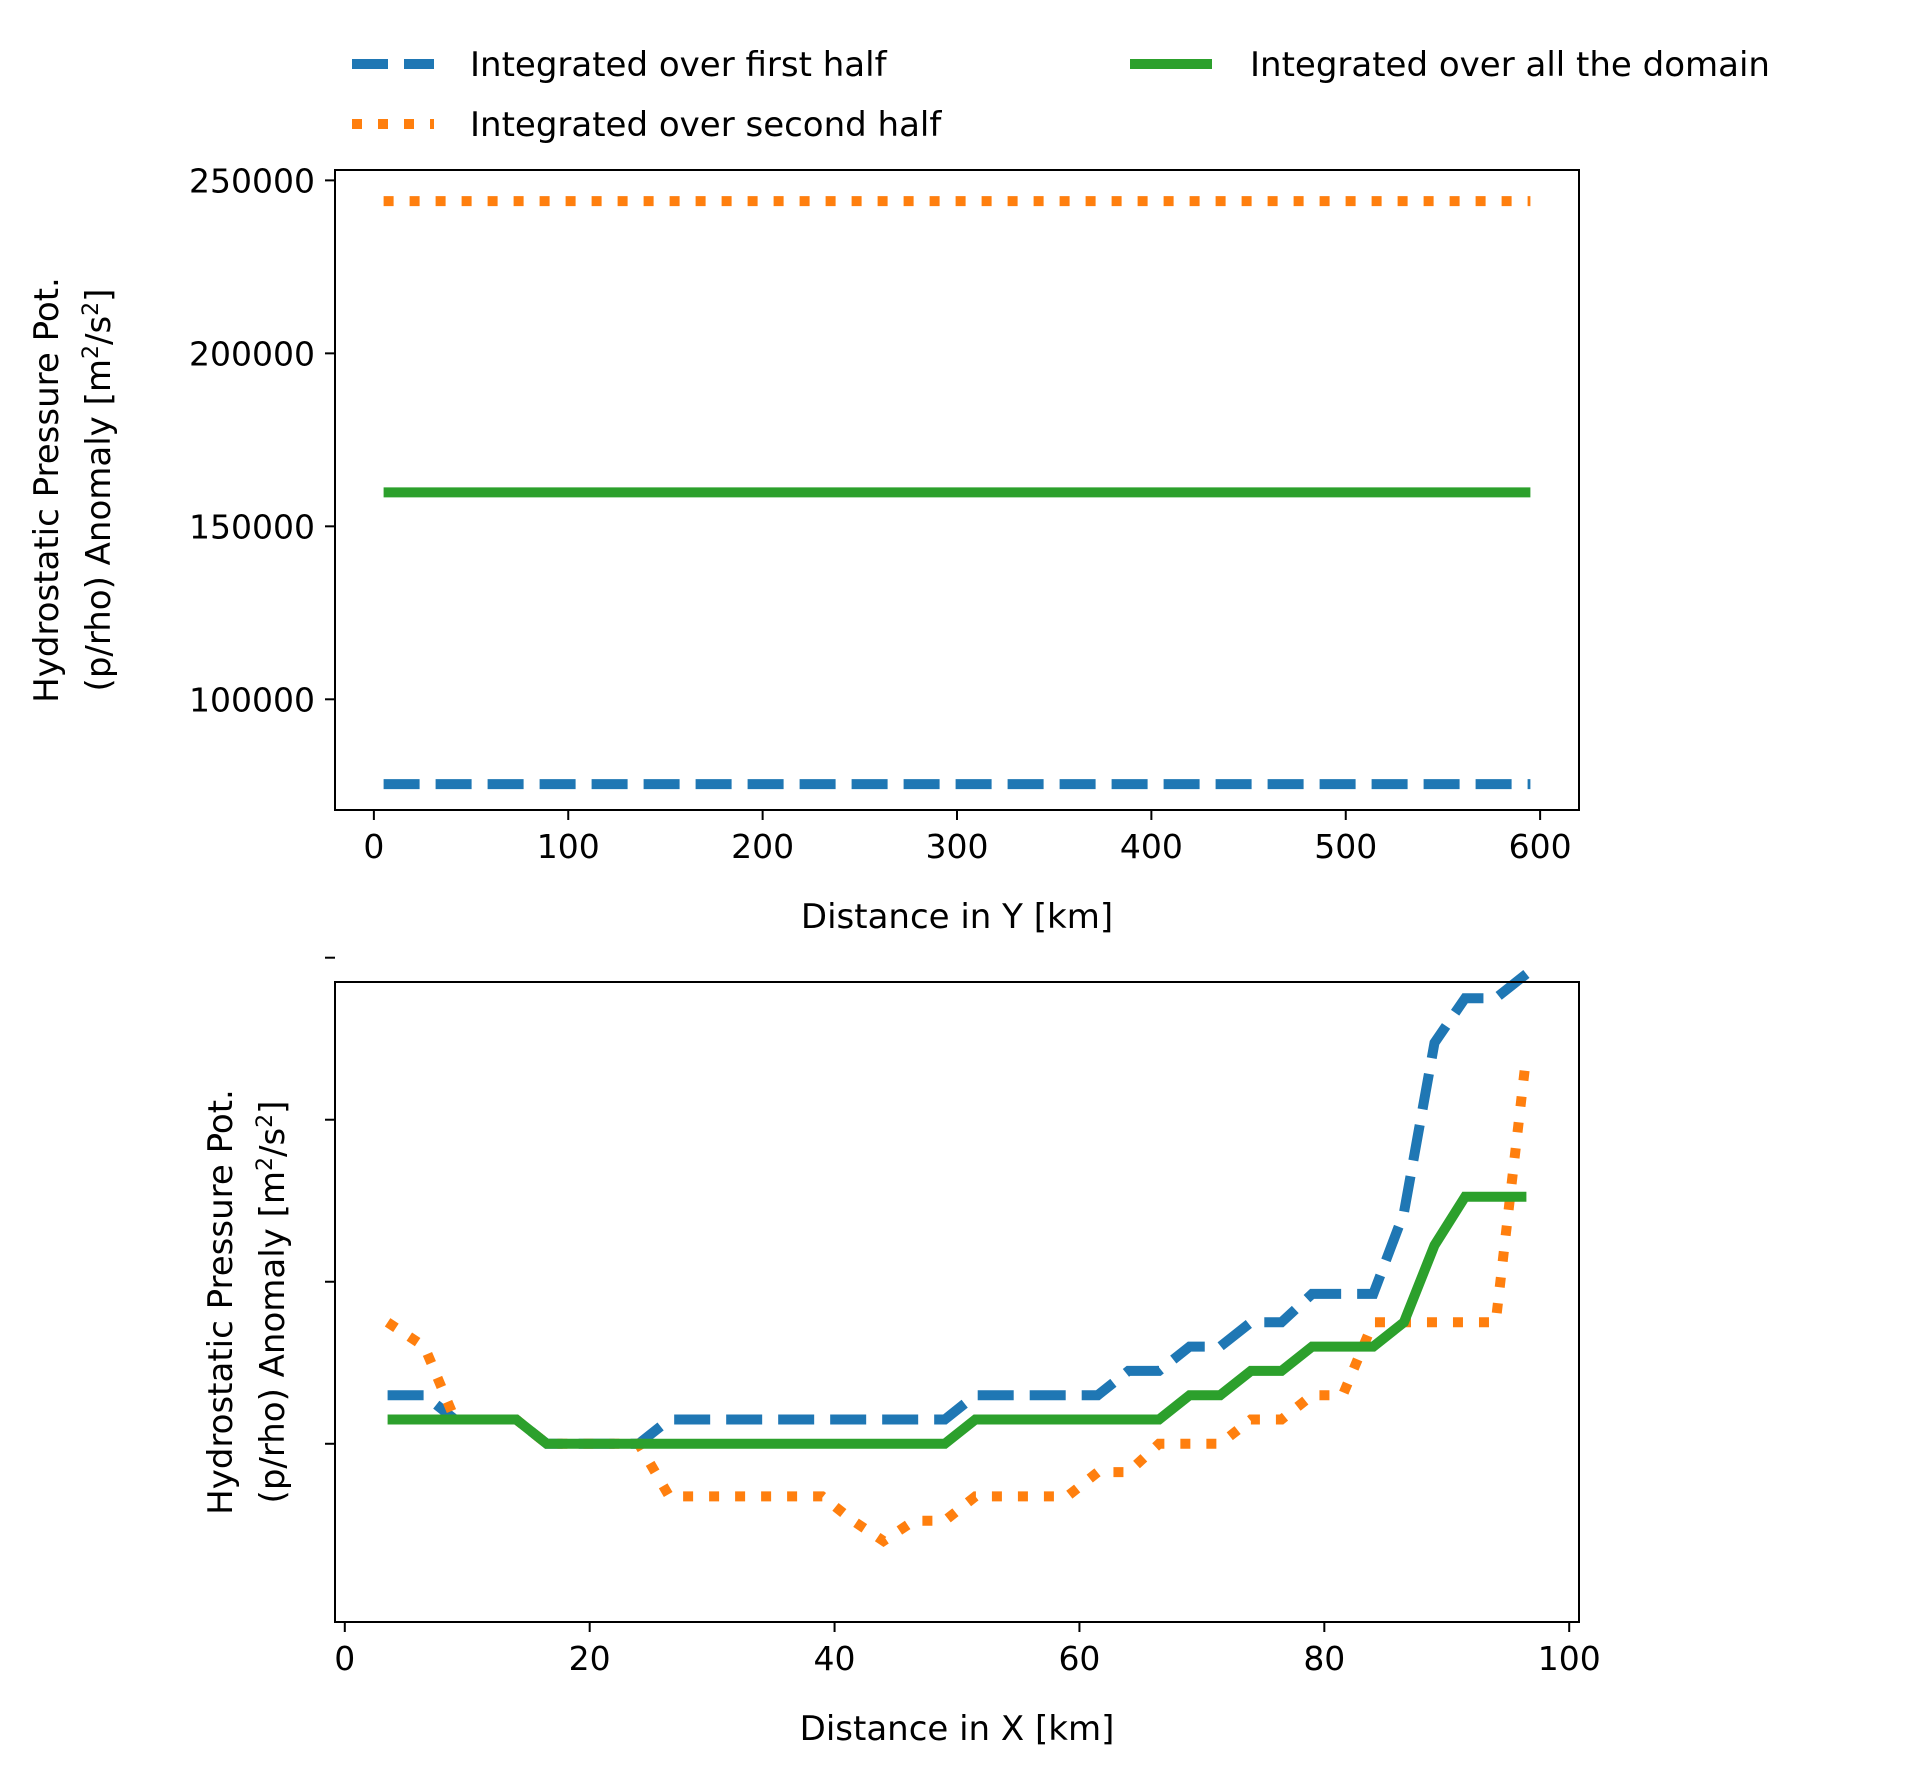  What do you see at coordinates (967, 1650) in the screenshot?
I see `chart-bottom-x-ticks: 0 20 40 60 80 100` at bounding box center [967, 1650].